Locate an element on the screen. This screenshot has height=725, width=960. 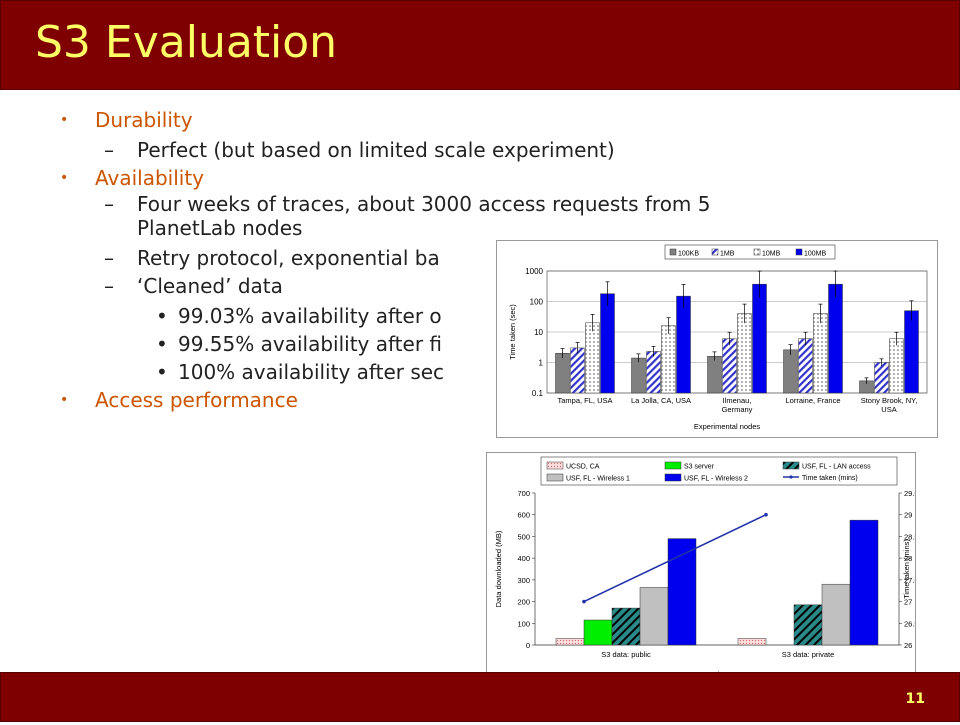
y-tick-label: 1000 is located at coordinates (534, 271).